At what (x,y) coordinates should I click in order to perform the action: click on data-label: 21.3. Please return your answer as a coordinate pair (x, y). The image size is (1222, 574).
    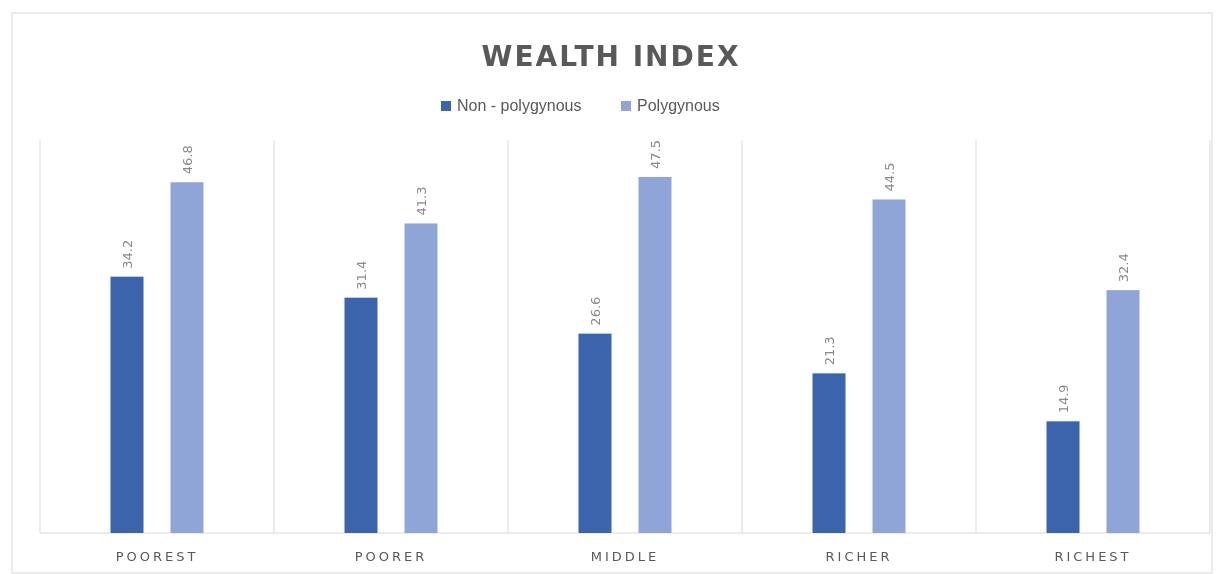
    Looking at the image, I should click on (829, 351).